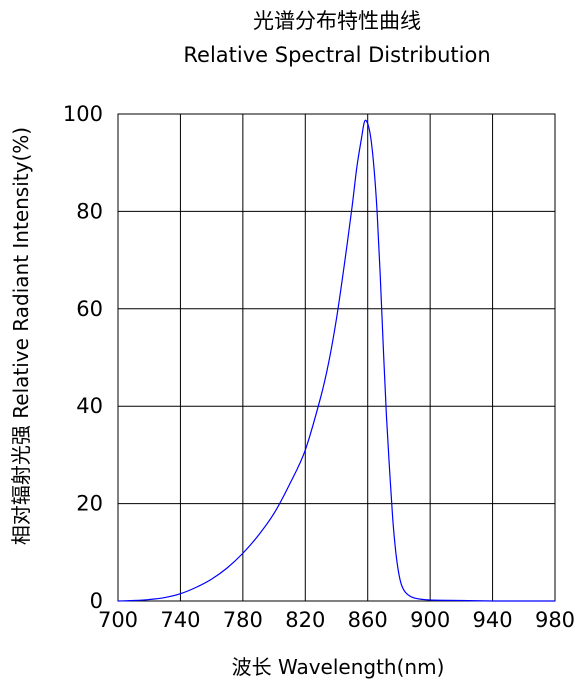  Describe the element at coordinates (118, 620) in the screenshot. I see `x-tick-label-700: 700` at that location.